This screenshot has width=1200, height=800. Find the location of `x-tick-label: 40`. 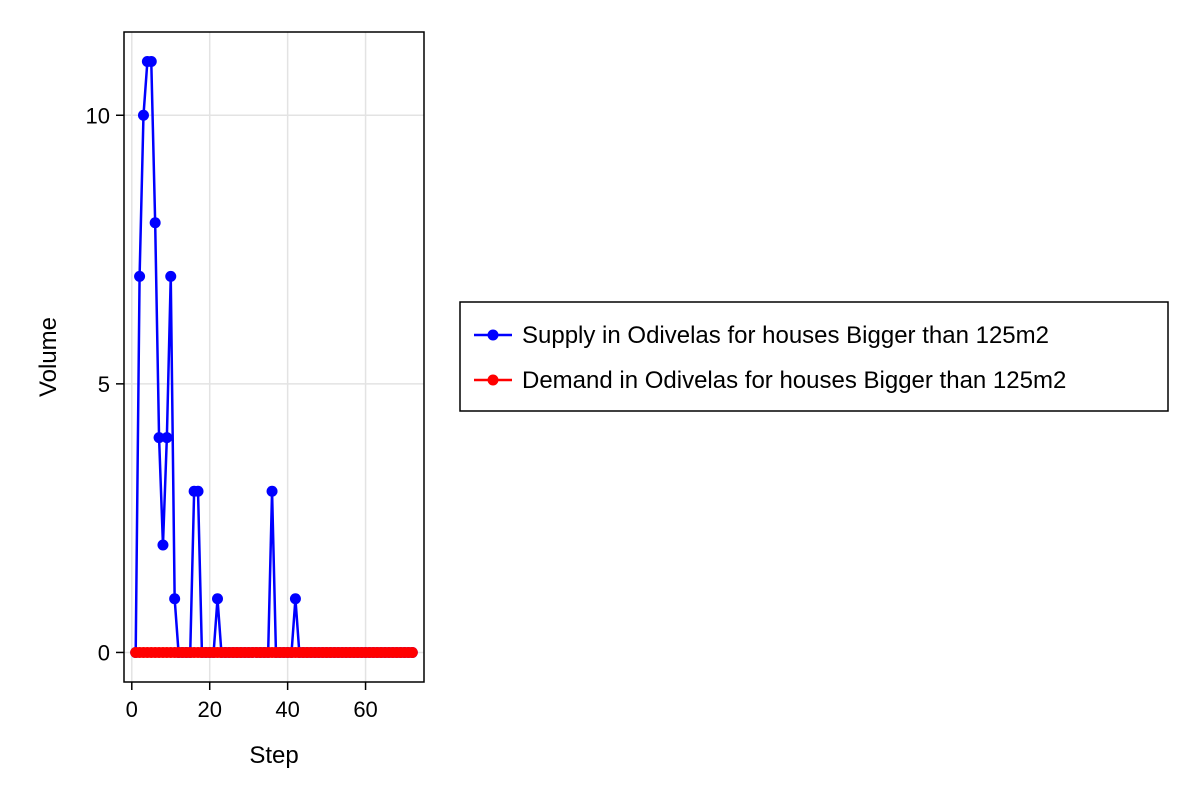

x-tick-label: 40 is located at coordinates (287, 709).